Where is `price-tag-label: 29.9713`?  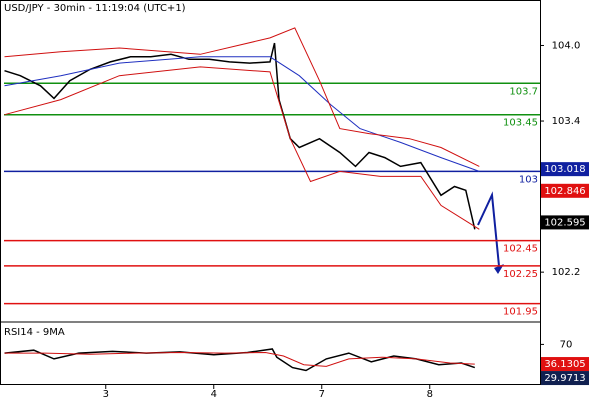
price-tag-label: 29.9713 is located at coordinates (564, 378).